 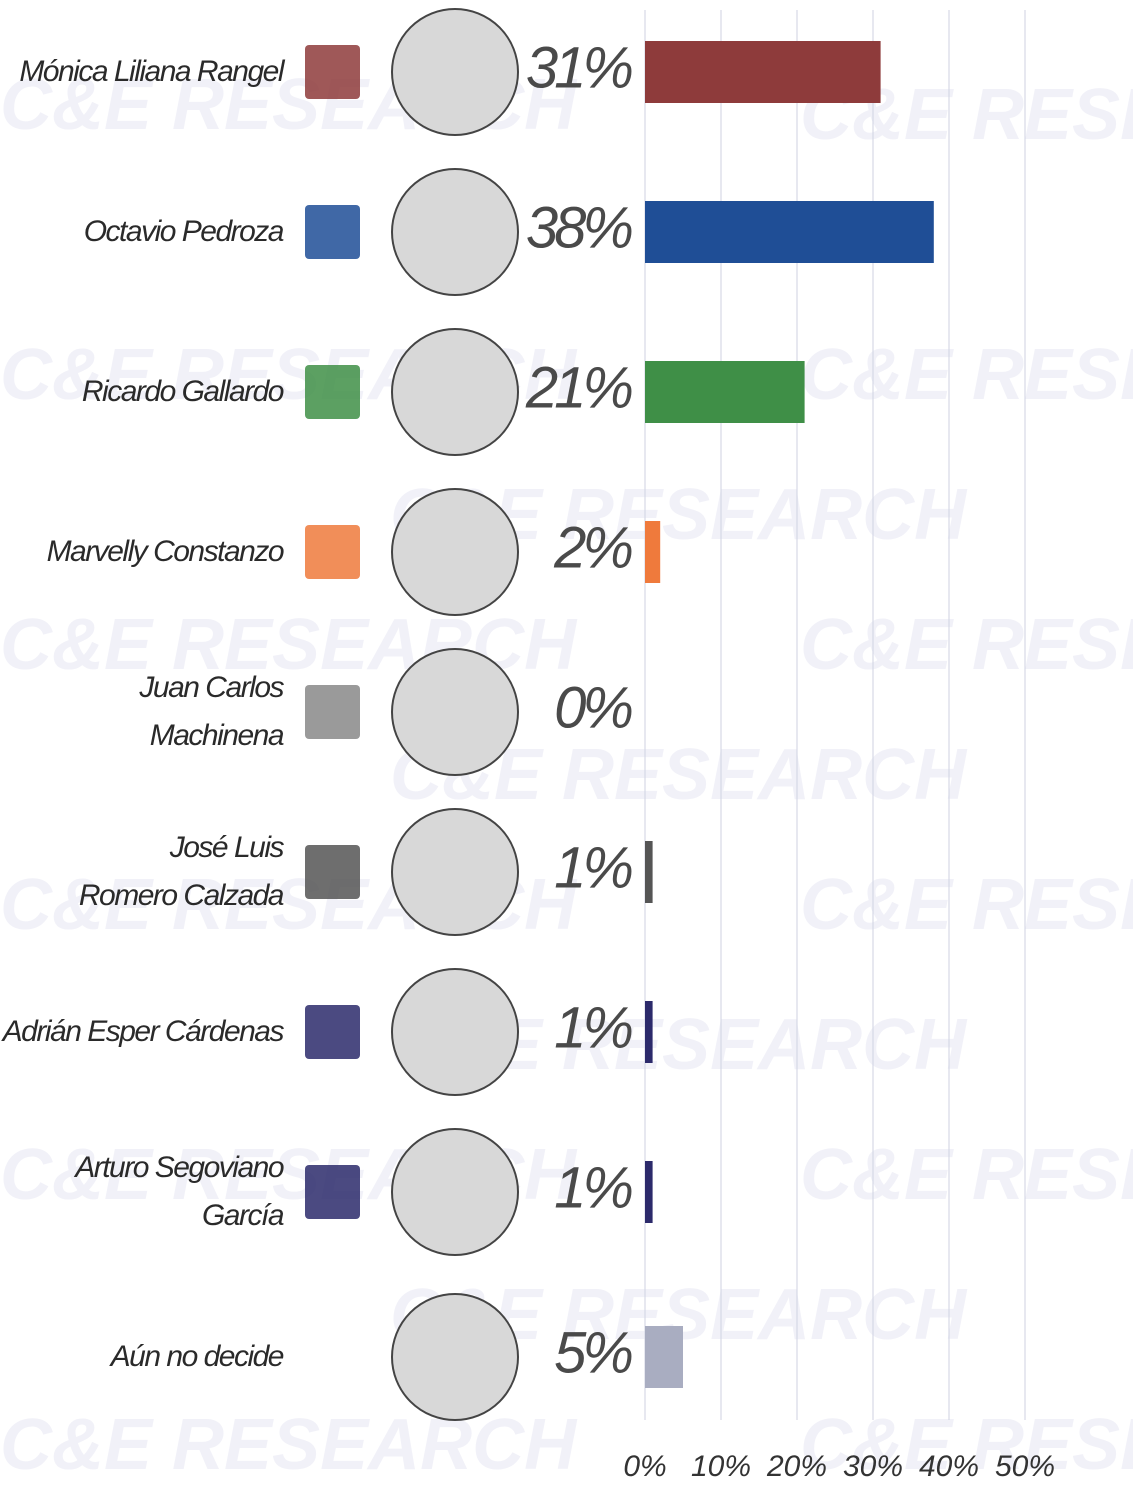 I want to click on value-label: 21%, so click(x=579, y=387).